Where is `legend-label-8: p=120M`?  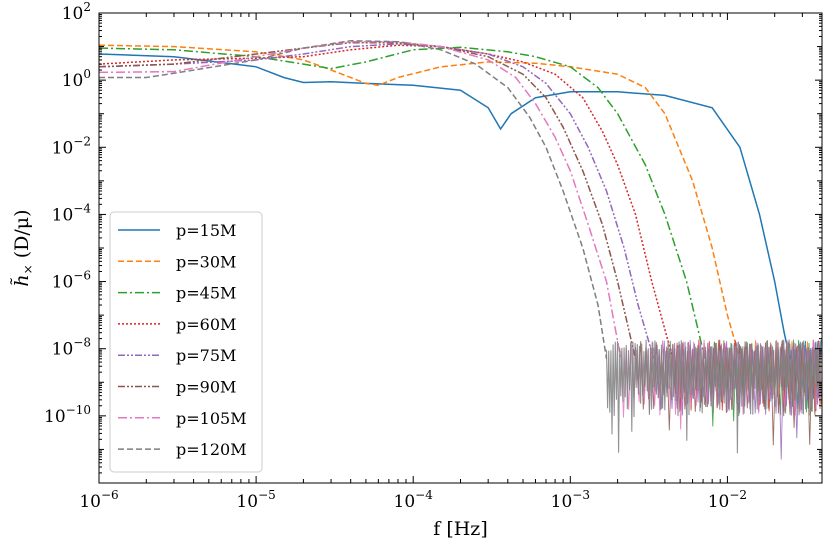
legend-label-8: p=120M is located at coordinates (211, 449).